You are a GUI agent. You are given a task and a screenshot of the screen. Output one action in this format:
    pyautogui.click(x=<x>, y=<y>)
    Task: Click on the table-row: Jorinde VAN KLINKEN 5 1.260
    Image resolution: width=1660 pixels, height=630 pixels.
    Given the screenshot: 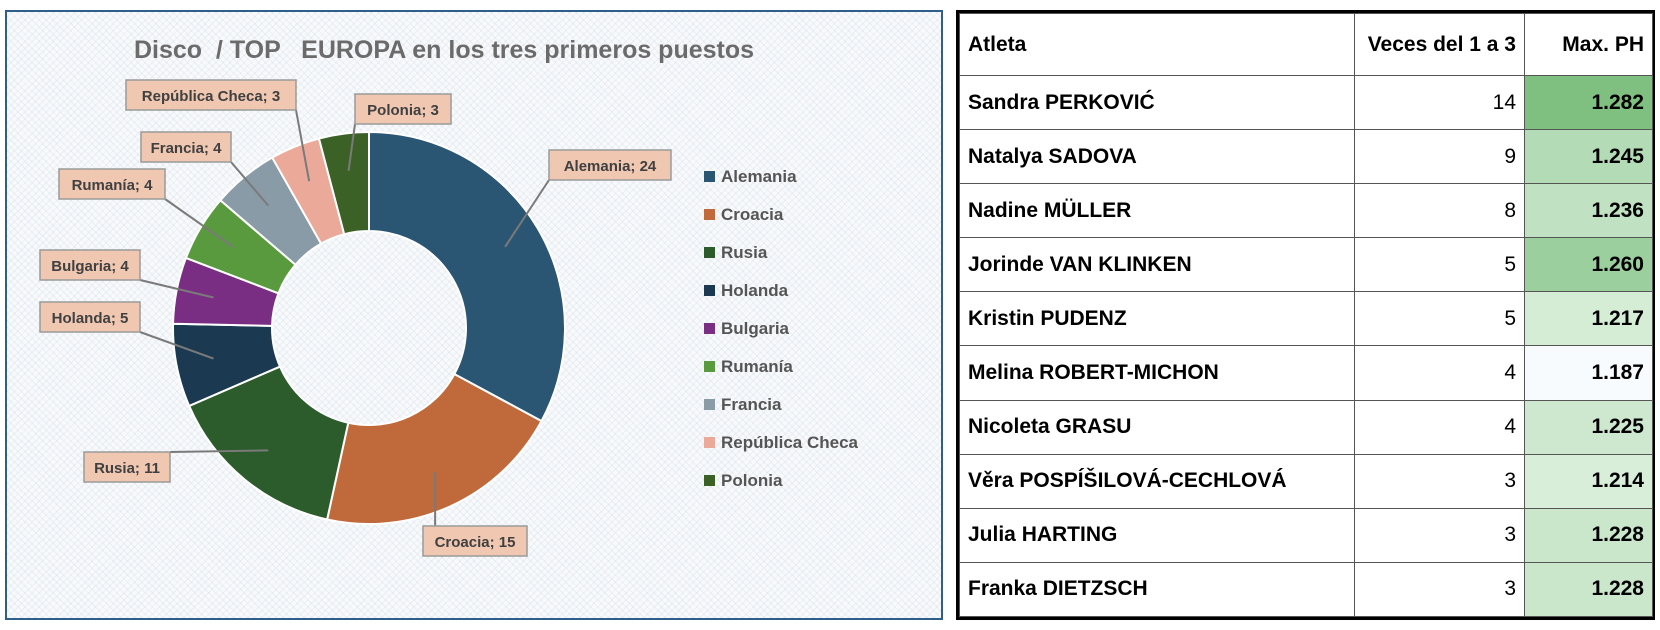 What is the action you would take?
    pyautogui.click(x=1306, y=265)
    